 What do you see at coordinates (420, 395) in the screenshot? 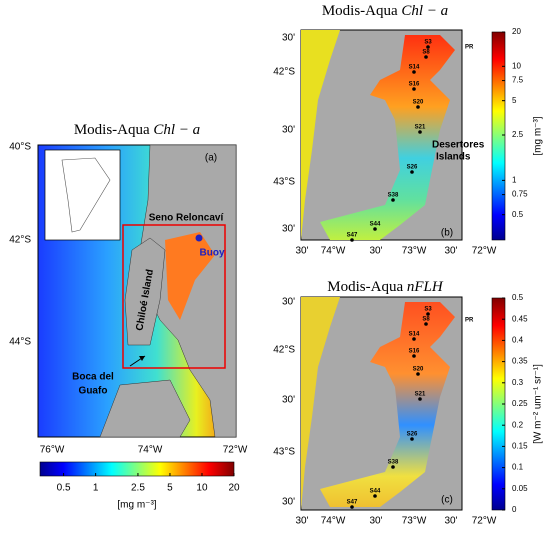
I see `station-label: S21` at bounding box center [420, 395].